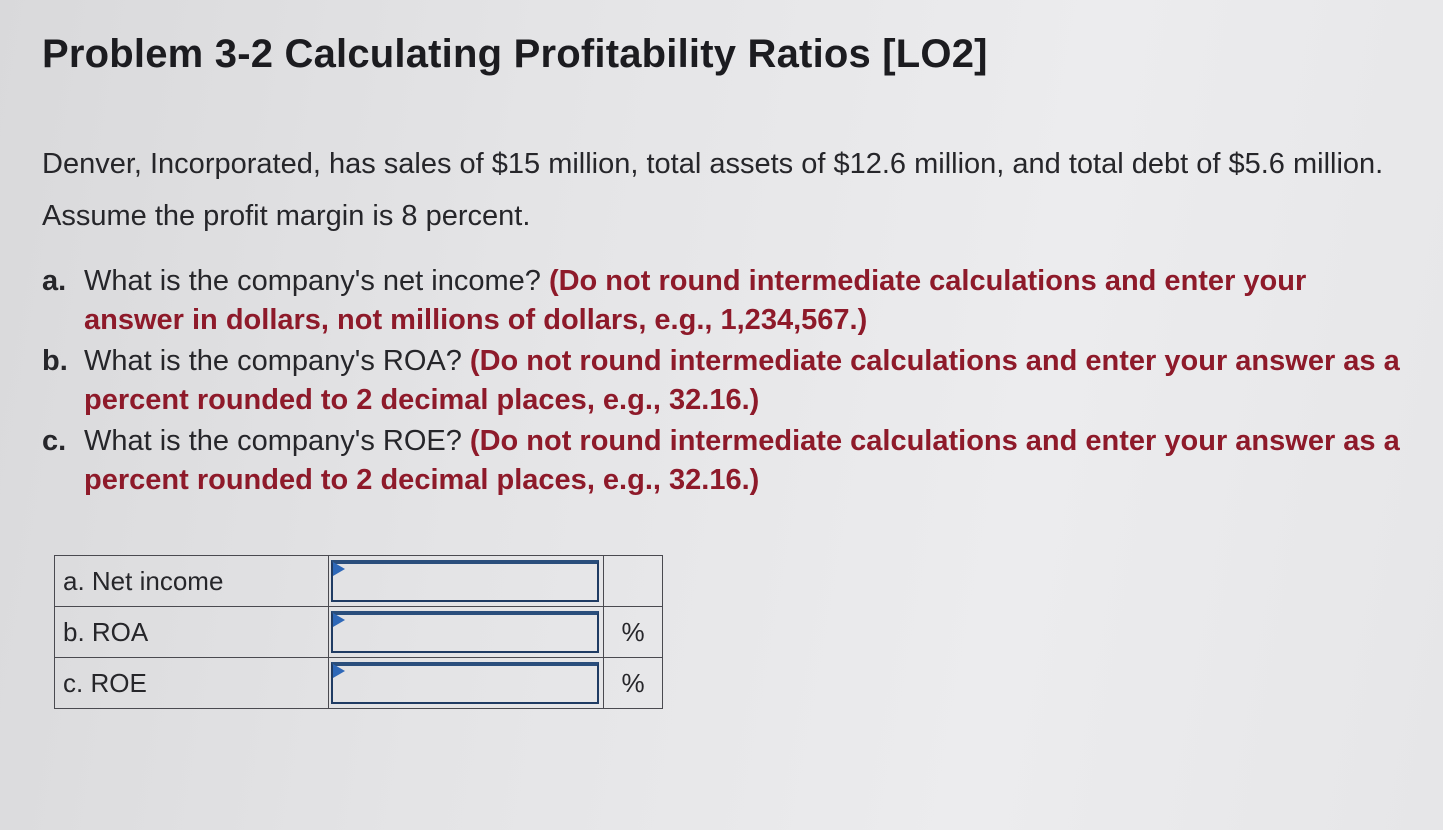 This screenshot has width=1443, height=830. I want to click on answer-row-roa: b. ROA %, so click(358, 632).